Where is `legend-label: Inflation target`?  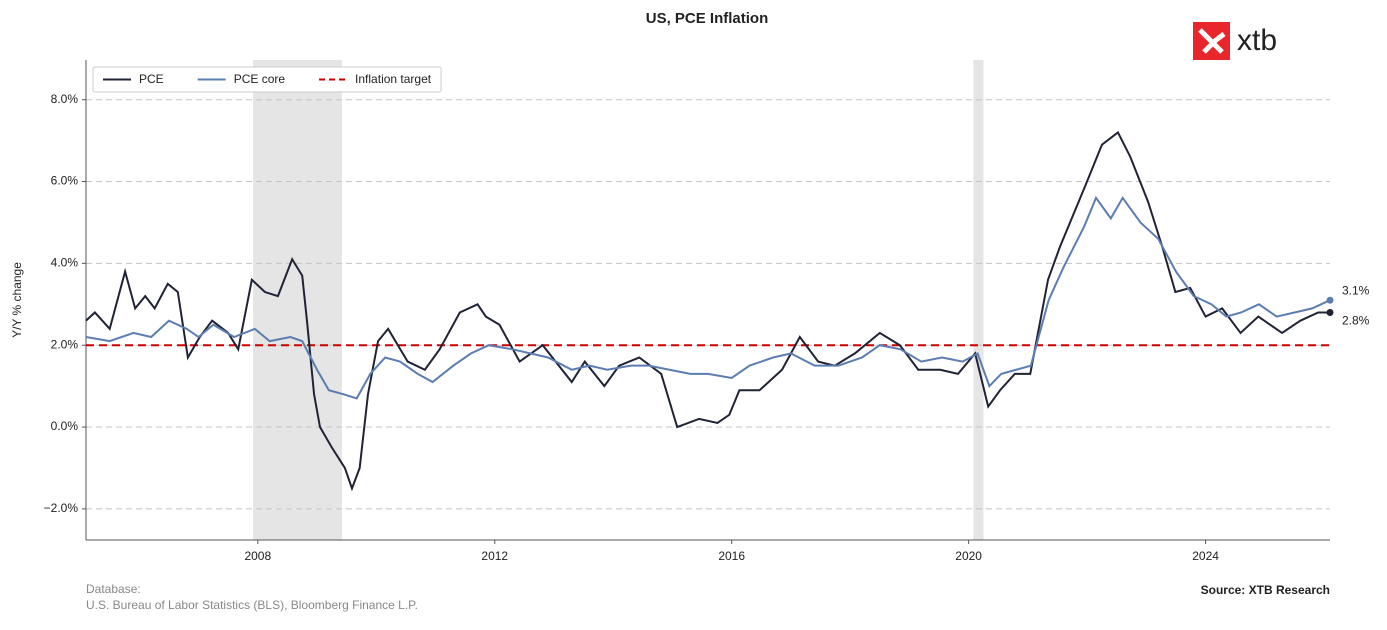 legend-label: Inflation target is located at coordinates (393, 79).